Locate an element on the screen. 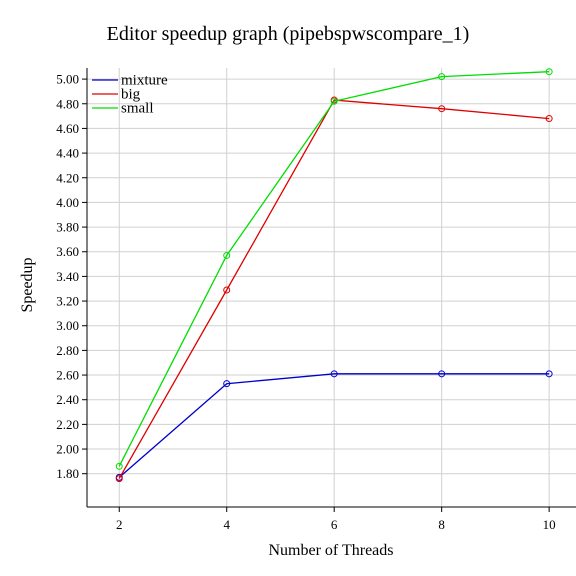  y-tick-label: 2.20 is located at coordinates (67, 424).